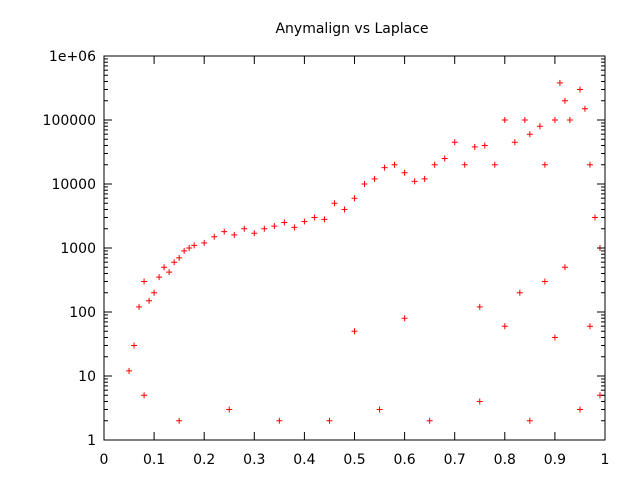  What do you see at coordinates (304, 460) in the screenshot?
I see `x-tick-label: 0.4` at bounding box center [304, 460].